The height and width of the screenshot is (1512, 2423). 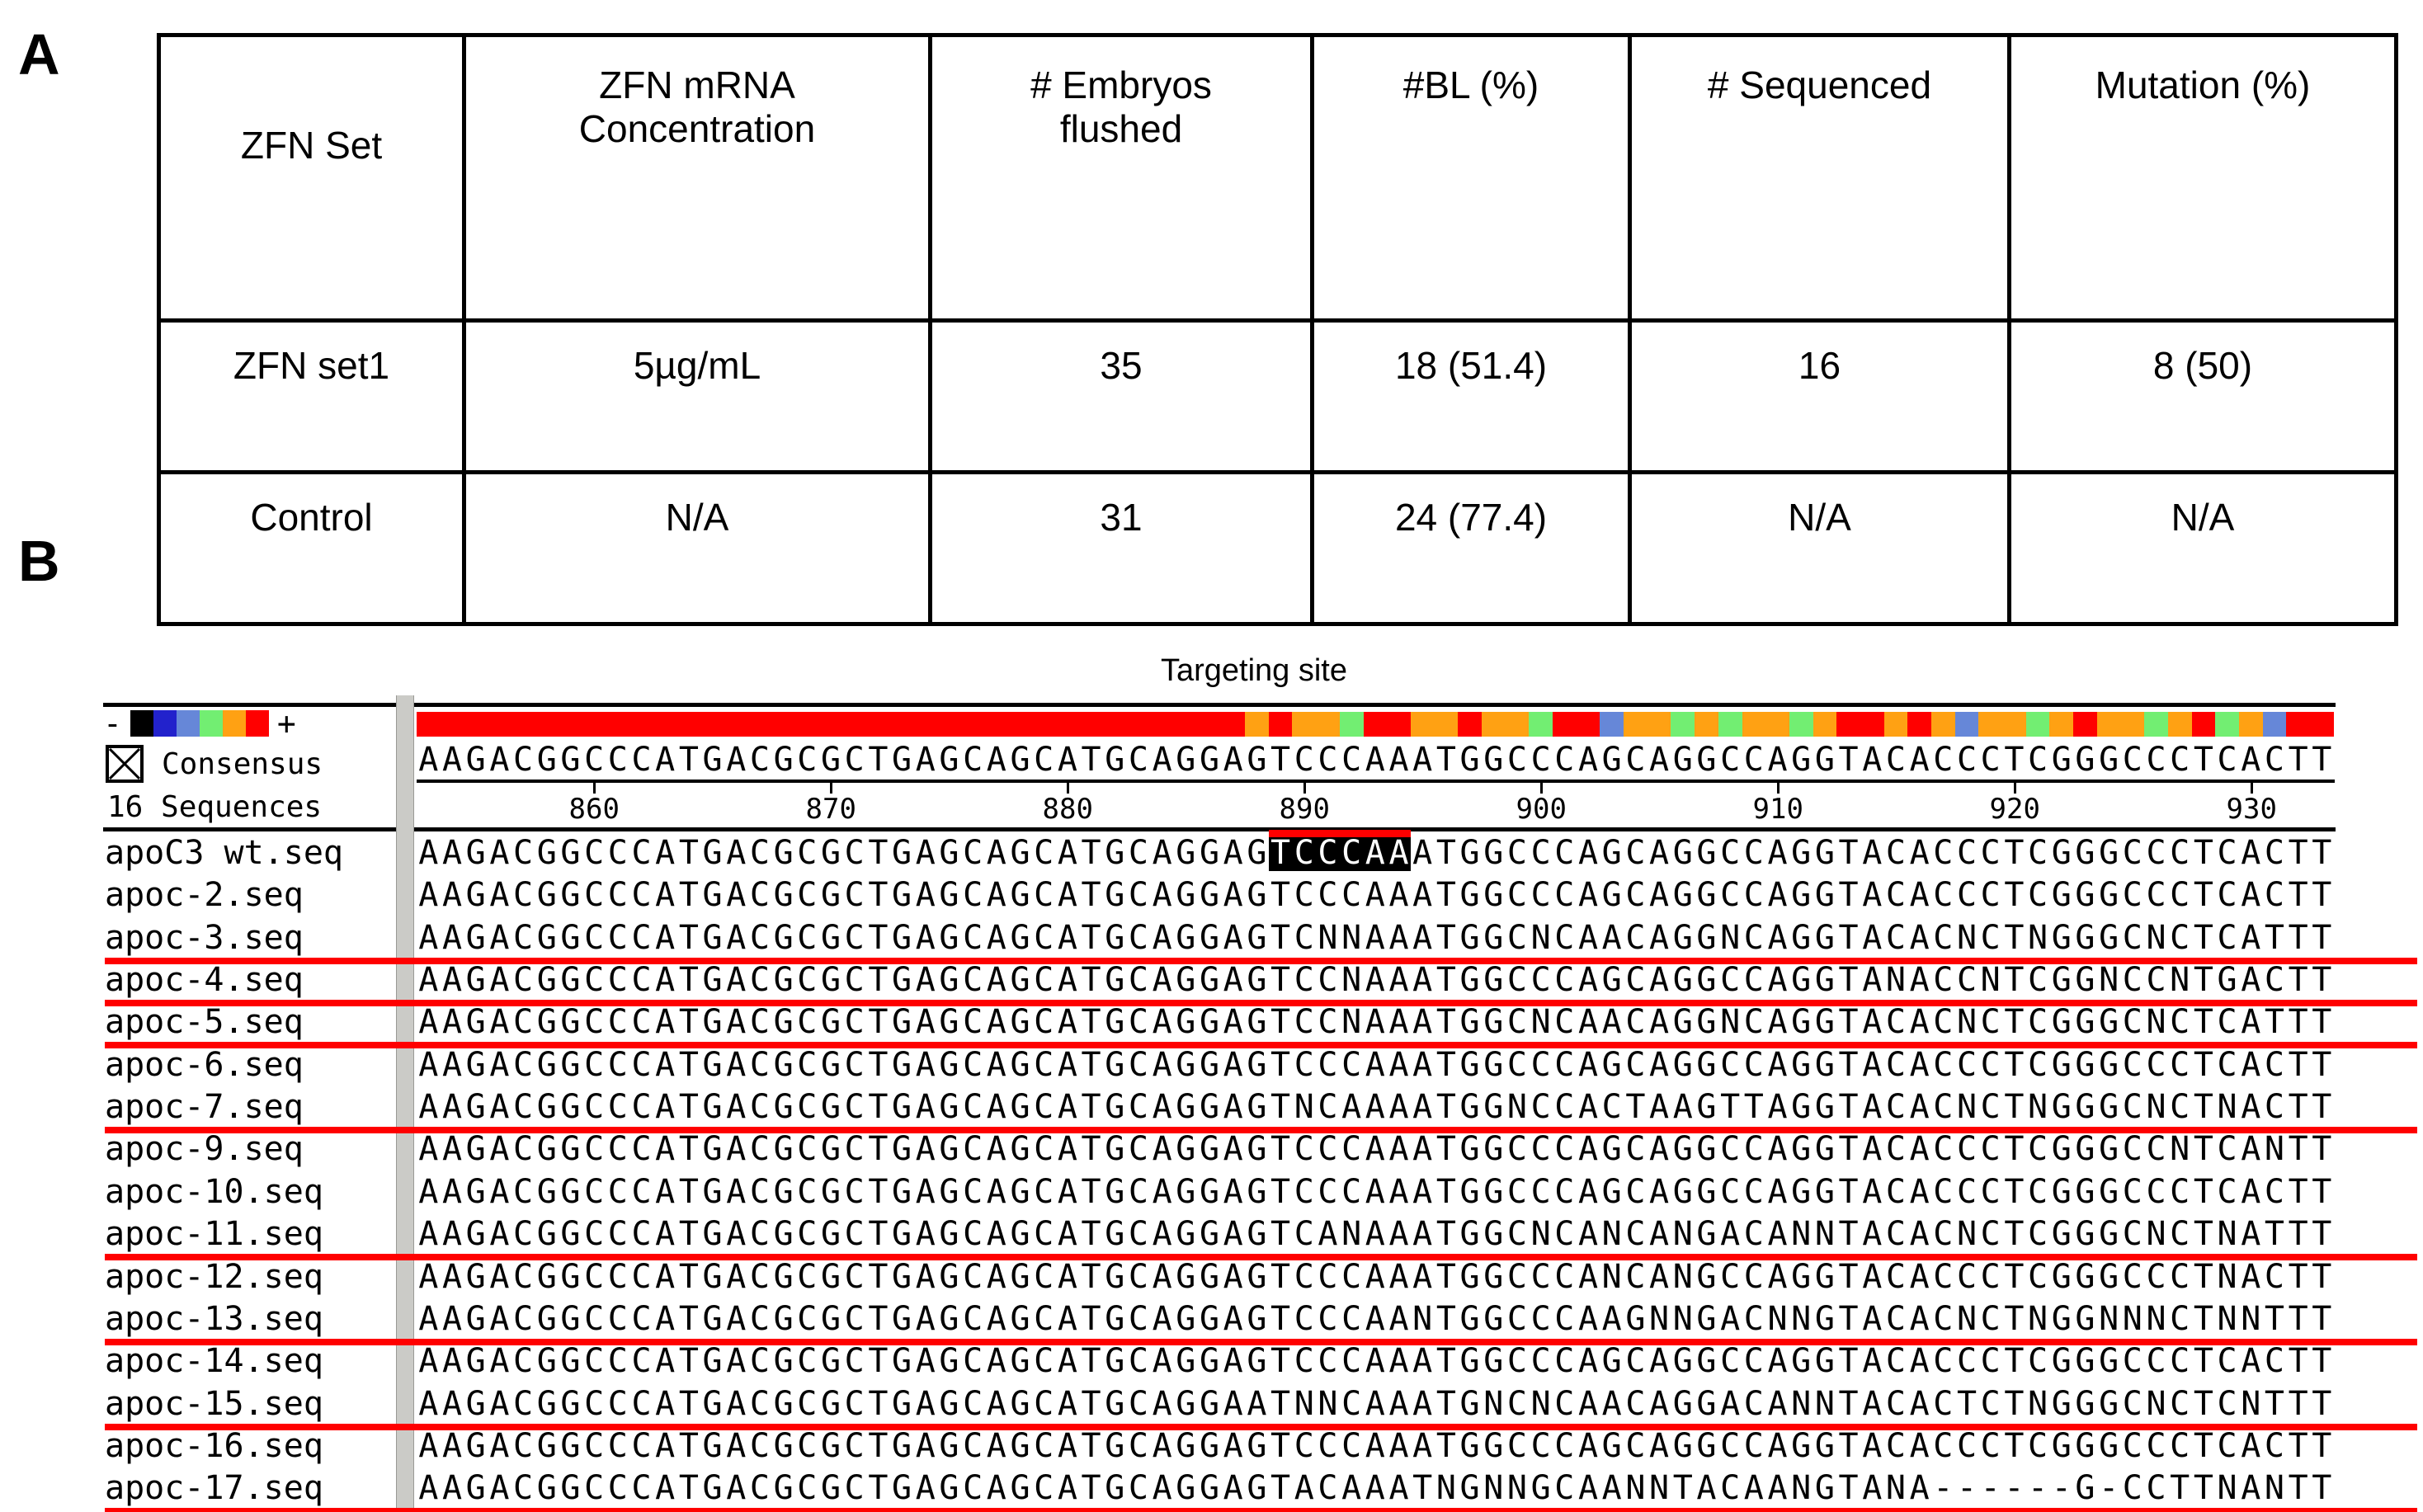 What do you see at coordinates (1304, 809) in the screenshot?
I see `ruler-label: 890` at bounding box center [1304, 809].